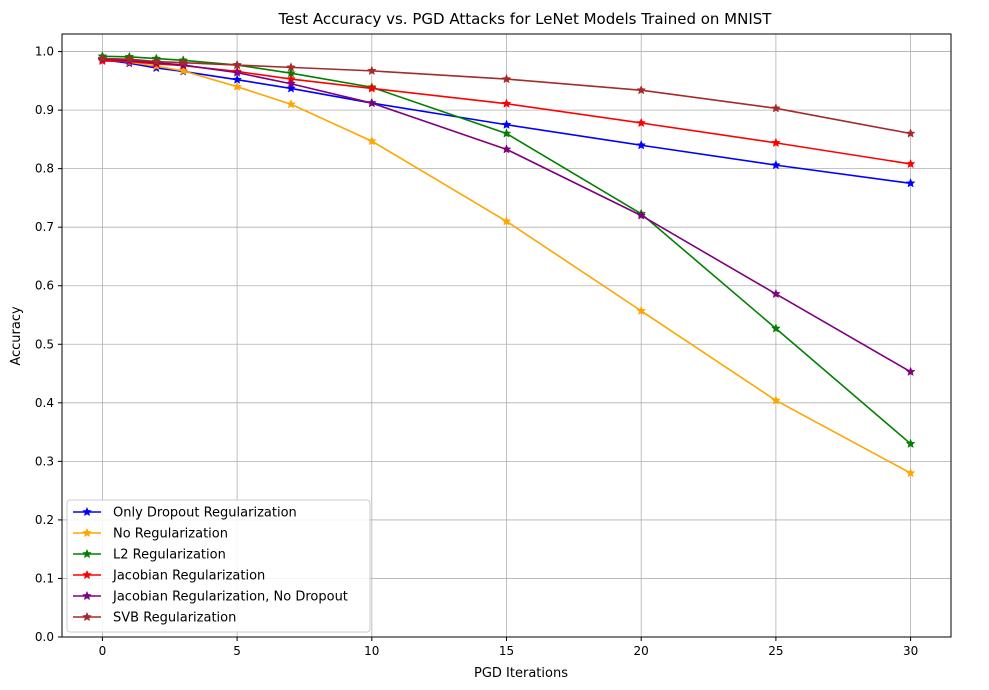  I want to click on legend-item: L2 Regularization, so click(149, 555).